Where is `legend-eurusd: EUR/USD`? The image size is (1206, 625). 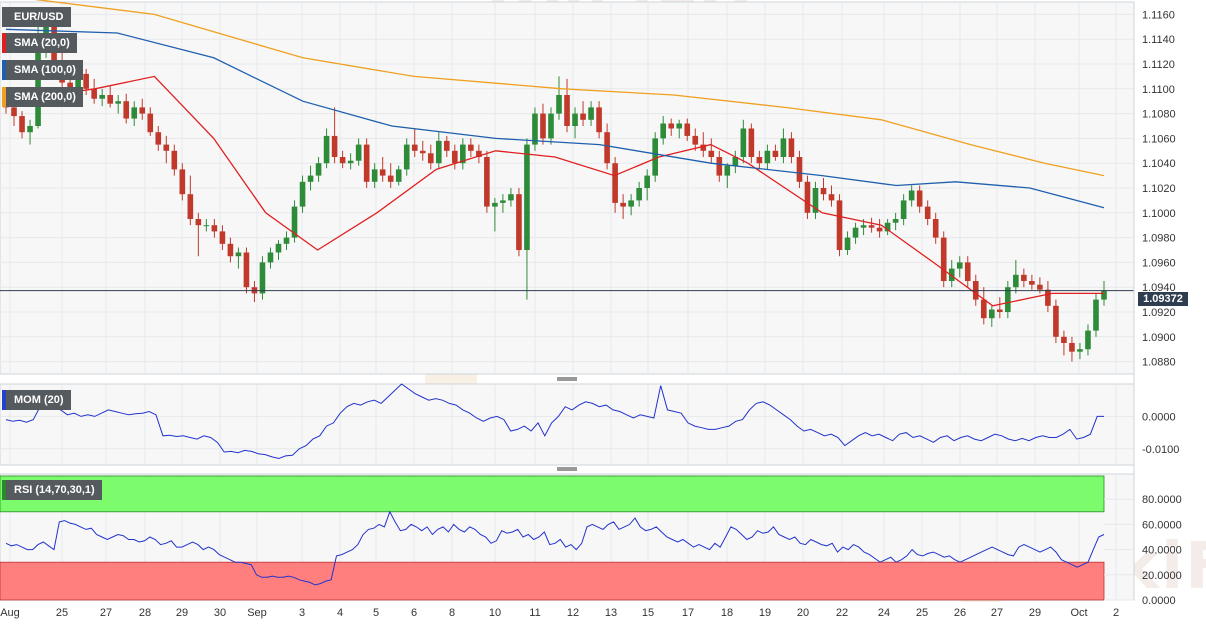
legend-eurusd: EUR/USD is located at coordinates (36, 17).